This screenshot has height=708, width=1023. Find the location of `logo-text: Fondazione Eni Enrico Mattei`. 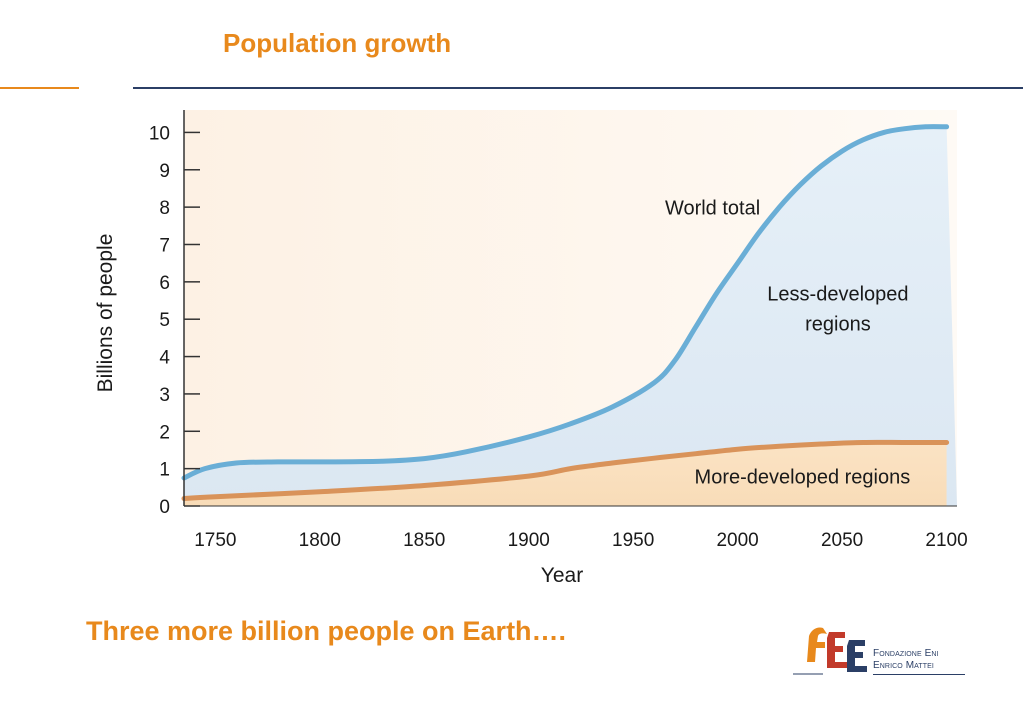

logo-text: Fondazione Eni Enrico Mattei is located at coordinates (906, 660).